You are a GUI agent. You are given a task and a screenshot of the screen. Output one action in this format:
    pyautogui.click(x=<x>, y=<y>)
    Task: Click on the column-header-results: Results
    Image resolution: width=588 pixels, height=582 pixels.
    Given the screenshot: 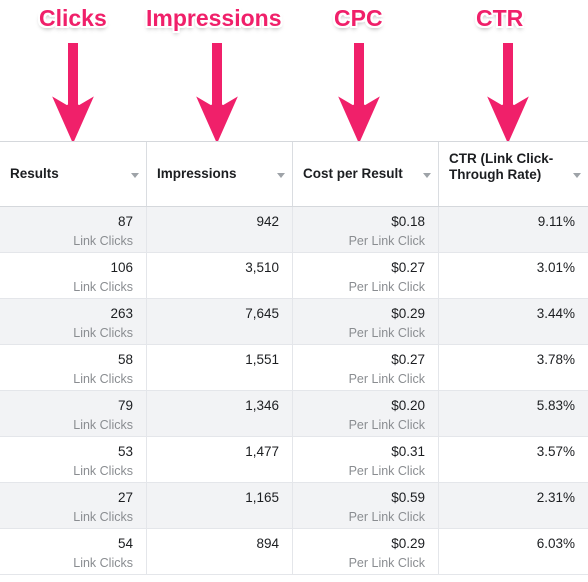 What is the action you would take?
    pyautogui.click(x=73, y=174)
    